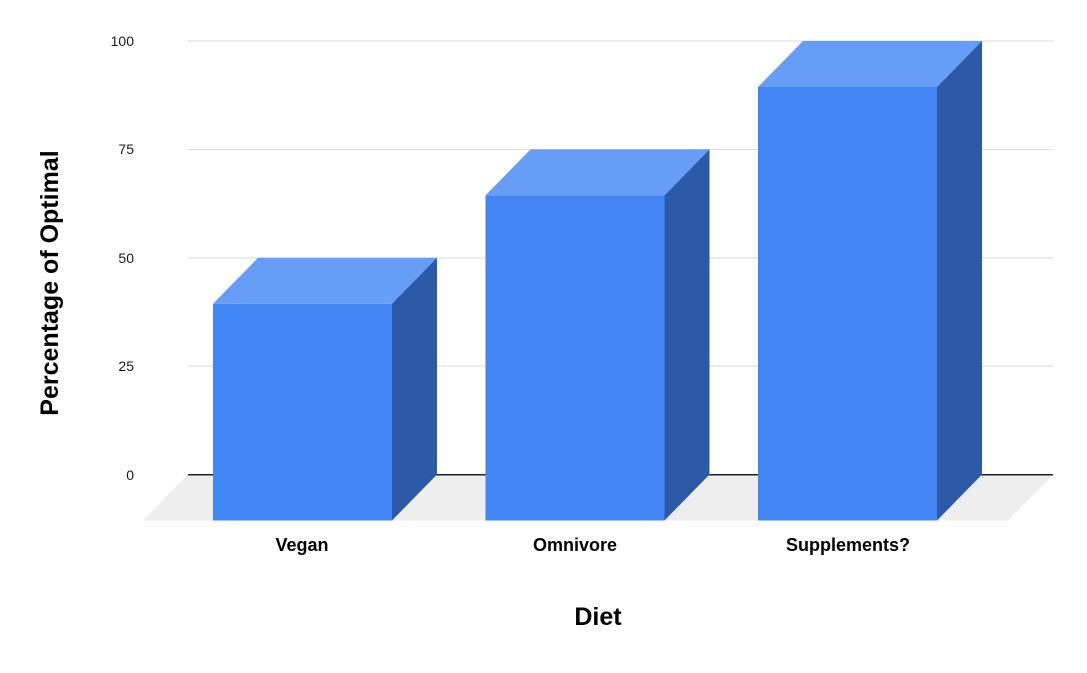 The width and height of the screenshot is (1087, 673). What do you see at coordinates (414, 389) in the screenshot?
I see `bar-vegan-side` at bounding box center [414, 389].